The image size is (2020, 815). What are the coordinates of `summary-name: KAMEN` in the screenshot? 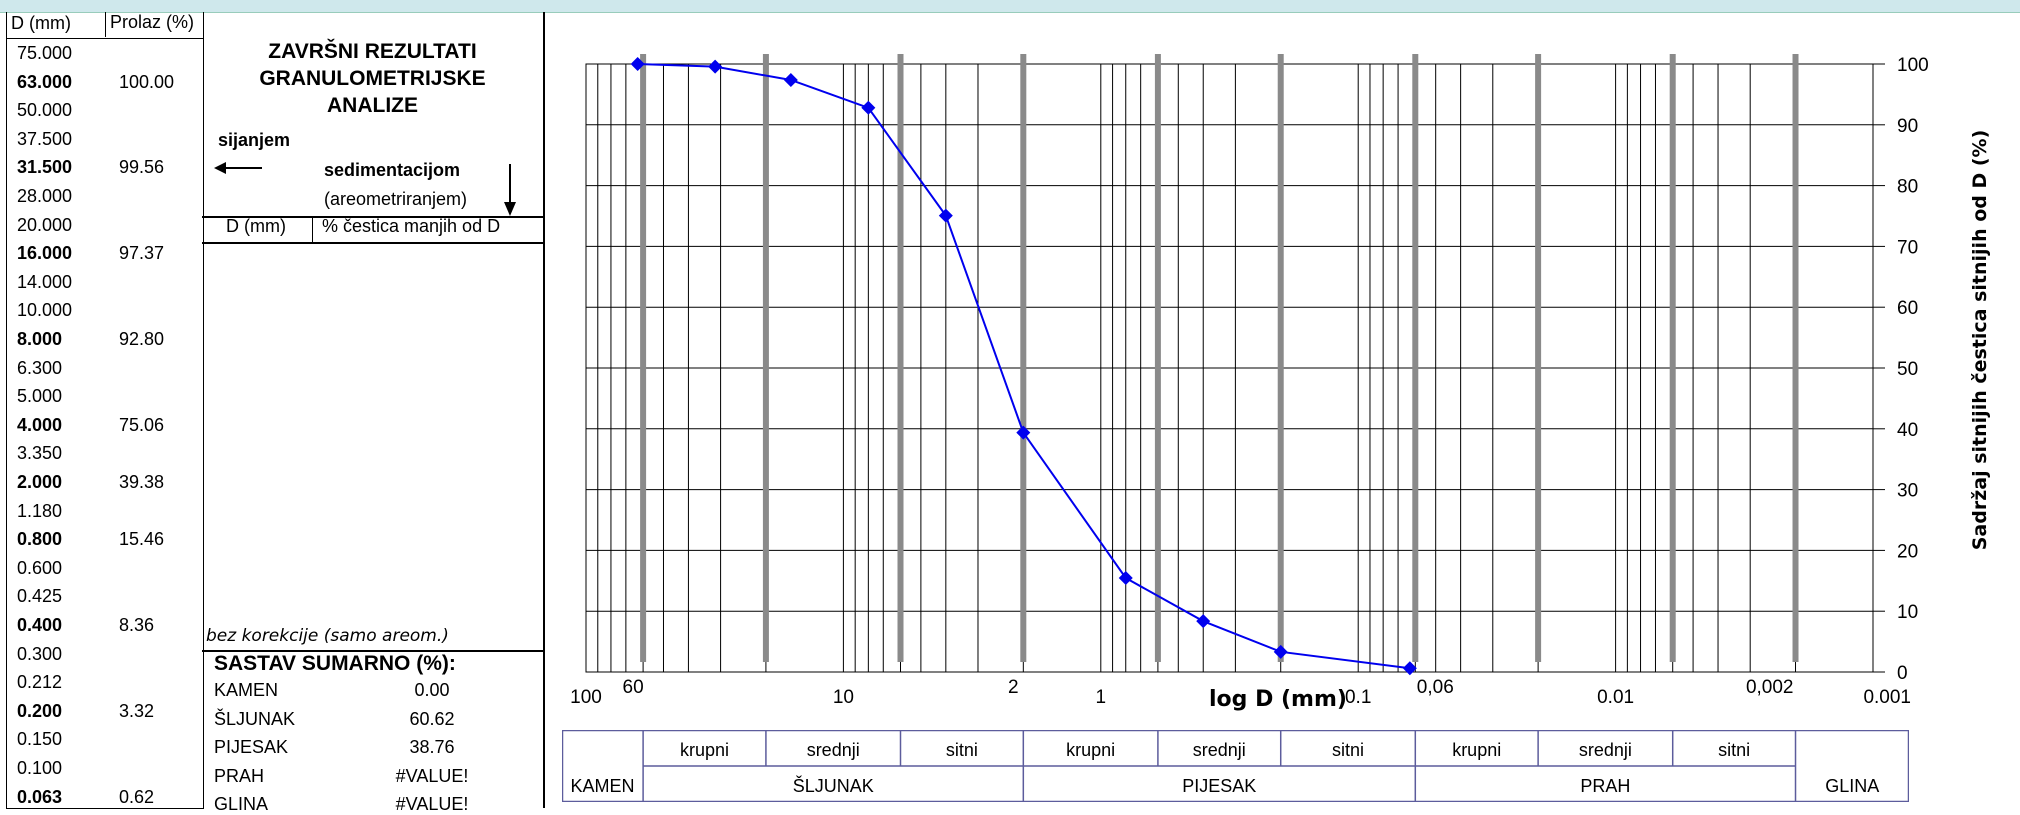 It's located at (246, 690).